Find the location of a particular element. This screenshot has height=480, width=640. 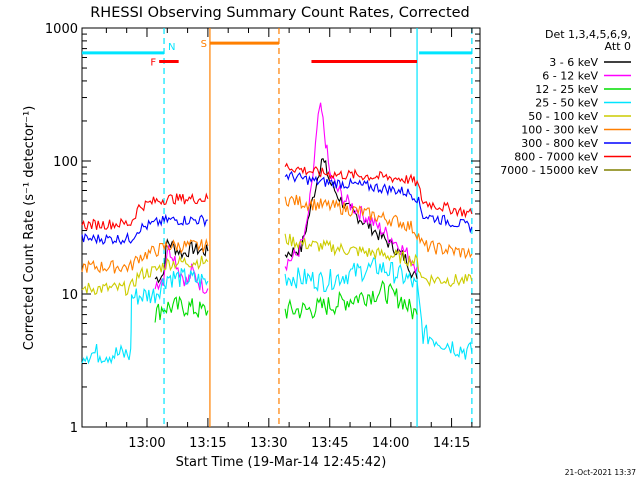

legend-header-detectors: Det 1,3,4,5,6,9, is located at coordinates (588, 34).